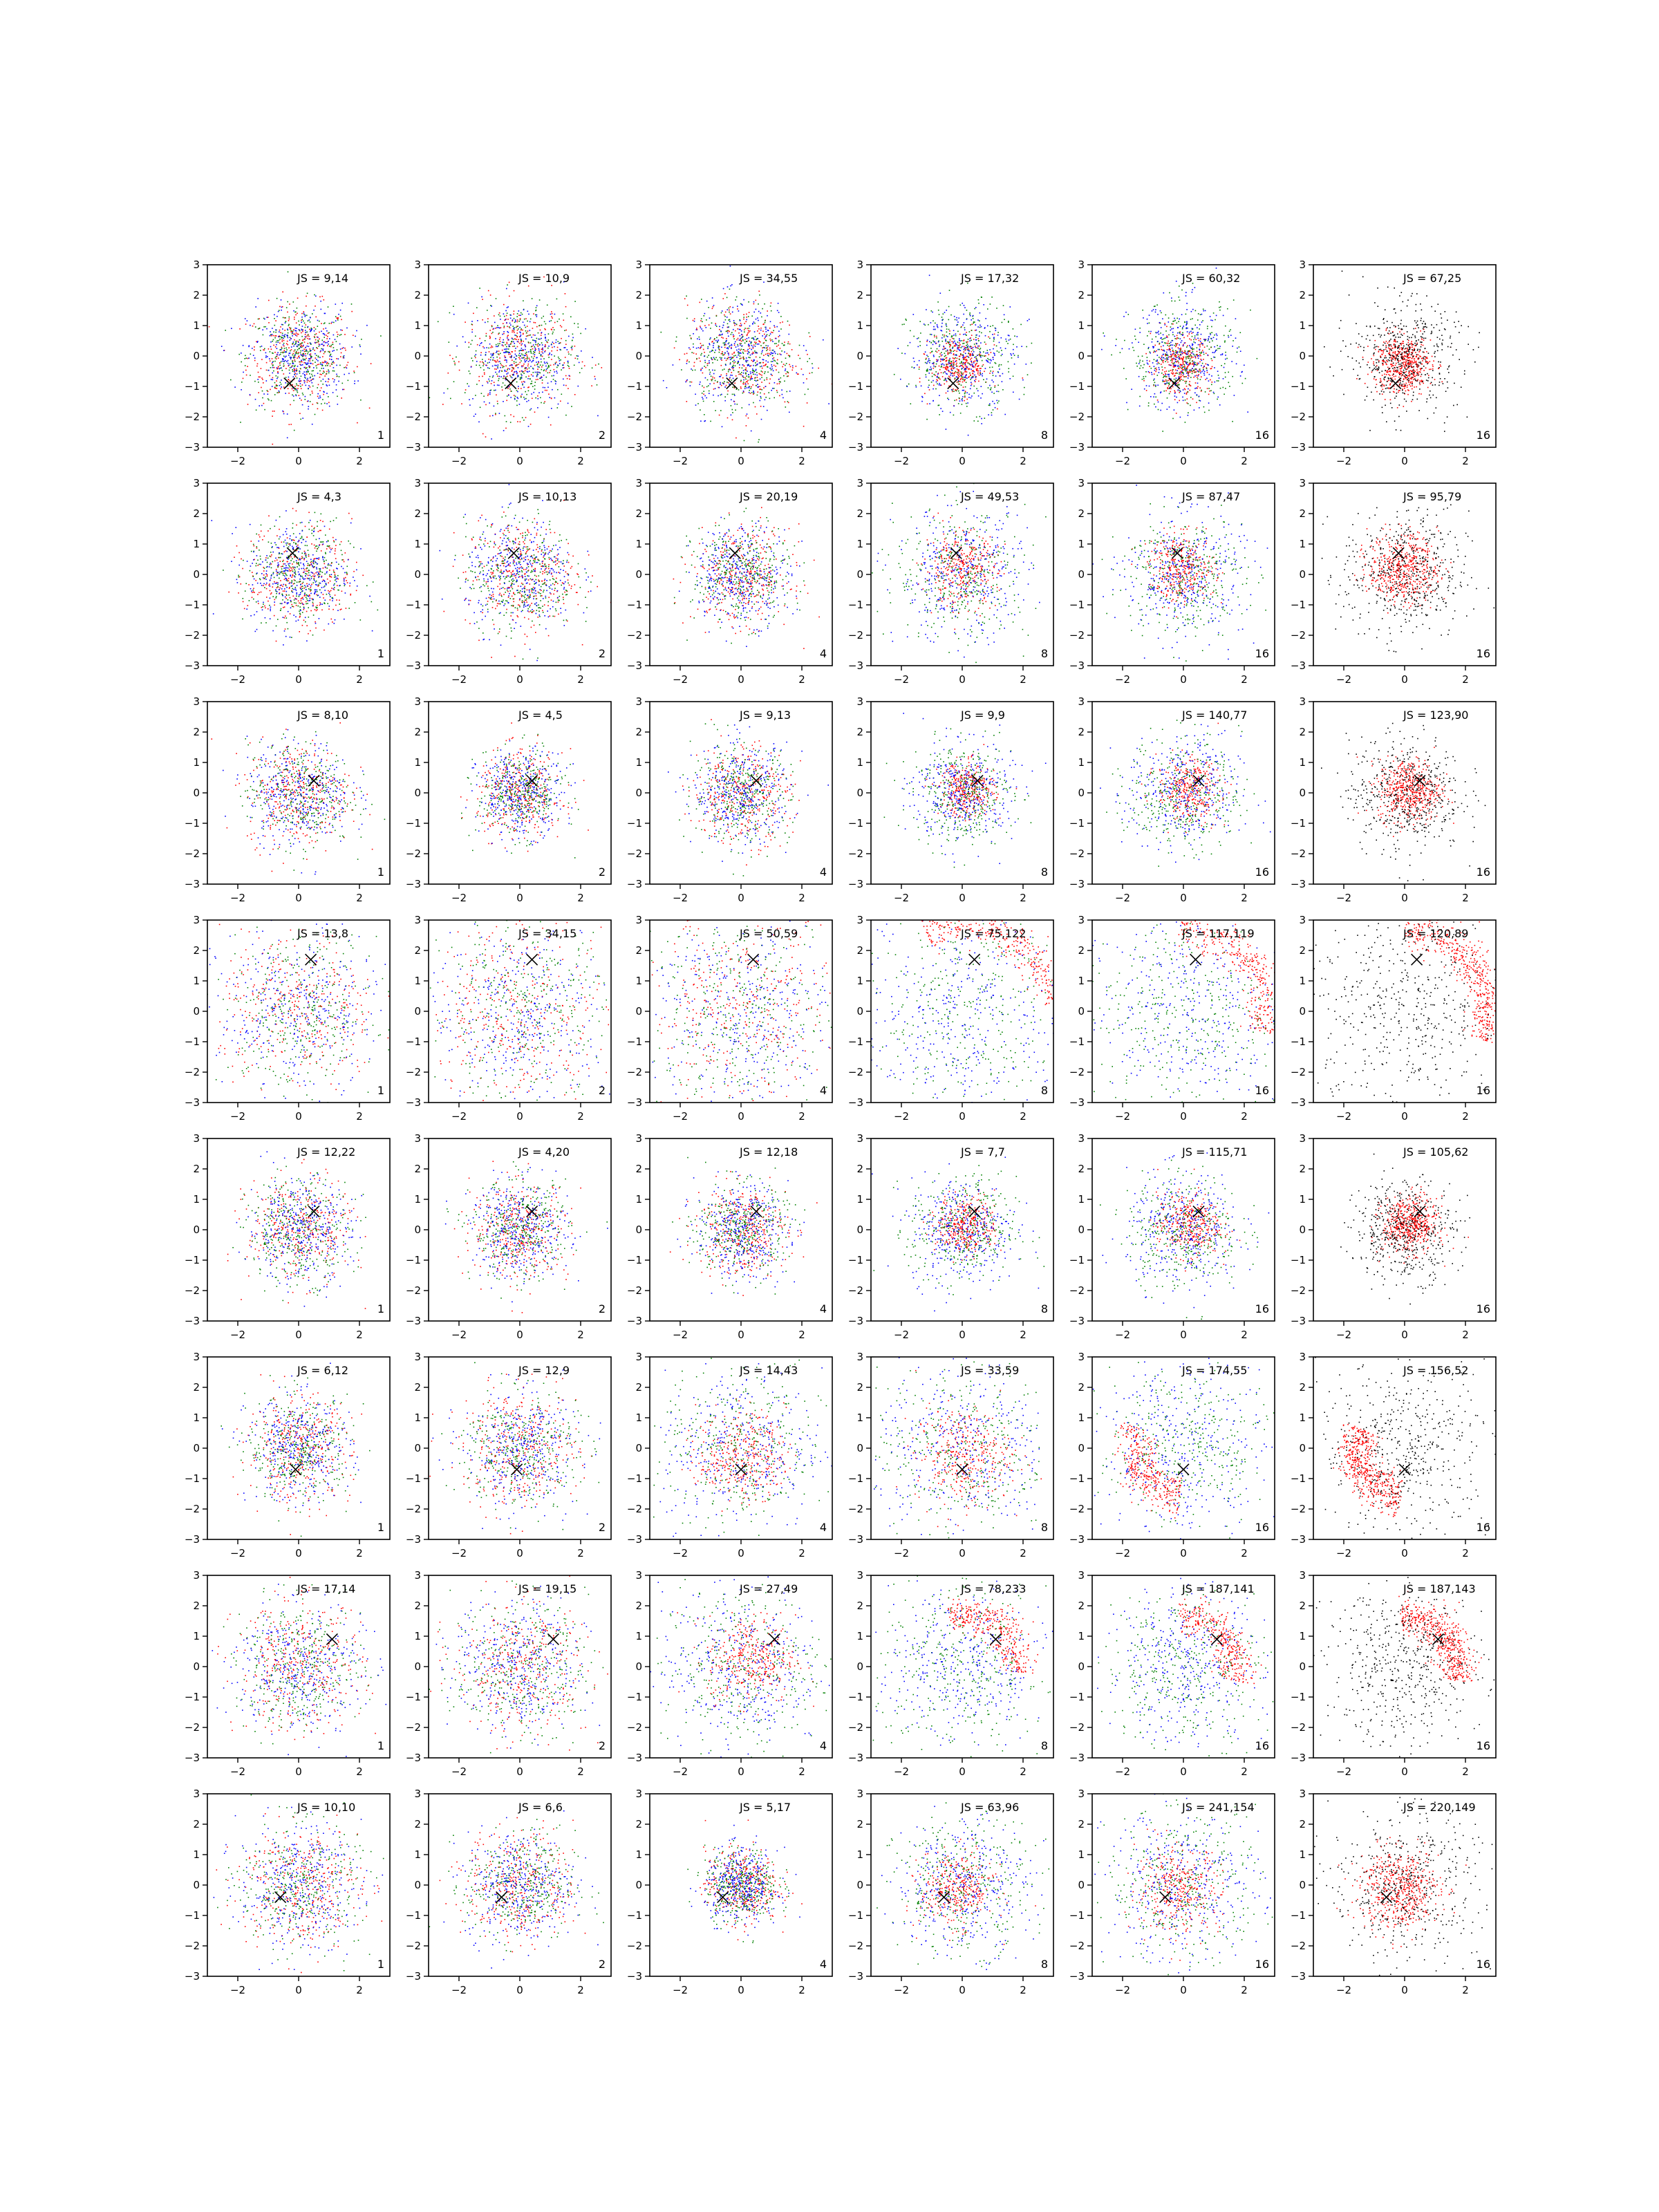  Describe the element at coordinates (509, 1673) in the screenshot. I see `panel-r7-c2: −2 0 2 −3 −2 −1 0 1 2 3 JS = 19,15 2` at that location.